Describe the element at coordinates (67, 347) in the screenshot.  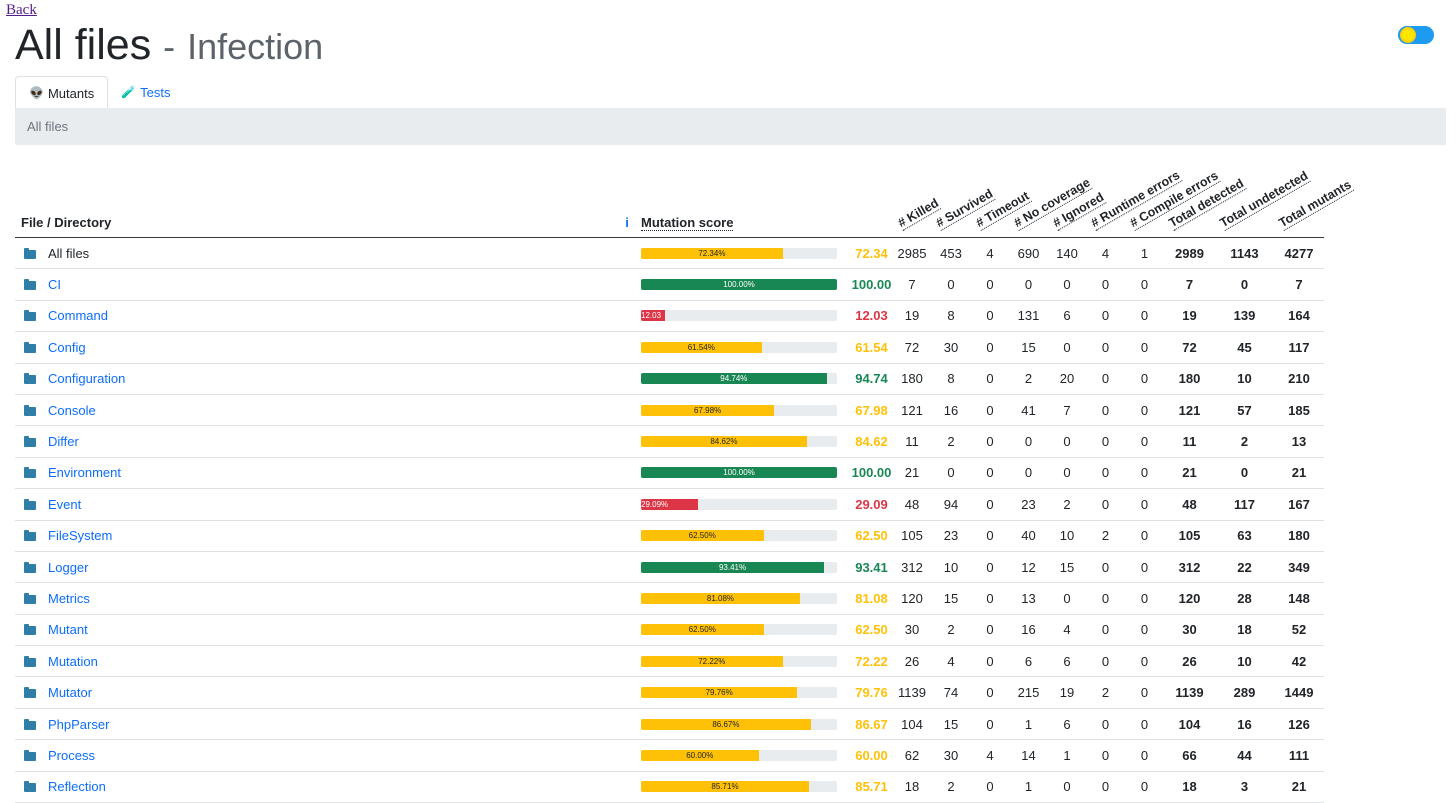
I see `directory-link: Config` at that location.